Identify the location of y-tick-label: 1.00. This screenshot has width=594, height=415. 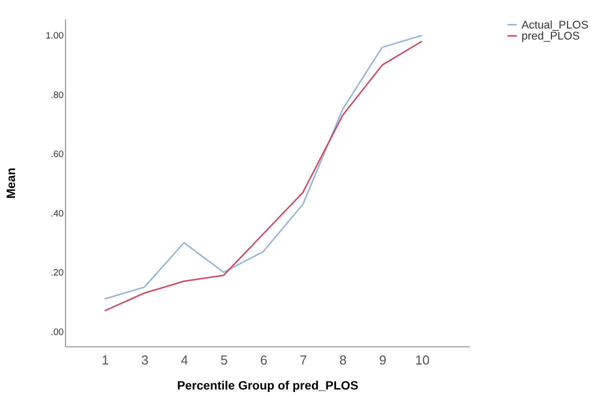
(55, 35).